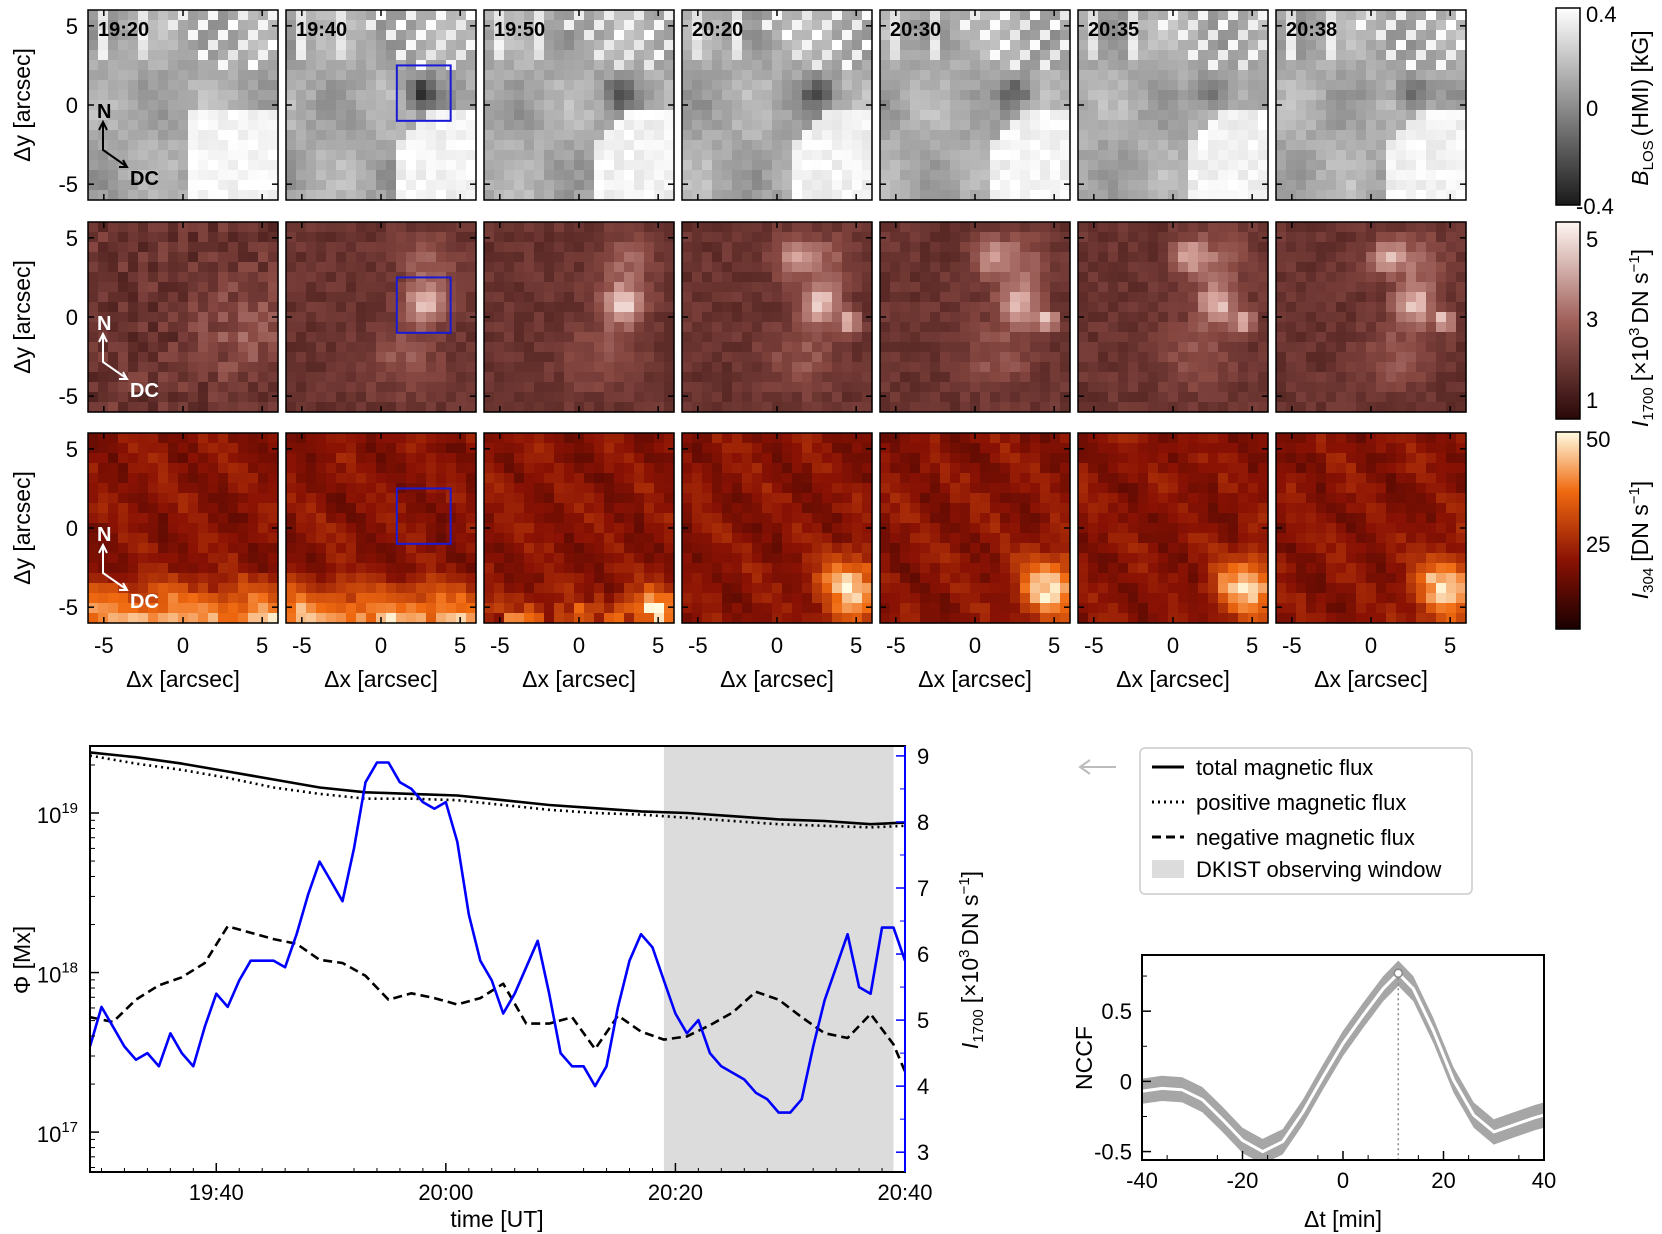  What do you see at coordinates (57, 1133) in the screenshot?
I see `flux-ytick-label: 1017` at bounding box center [57, 1133].